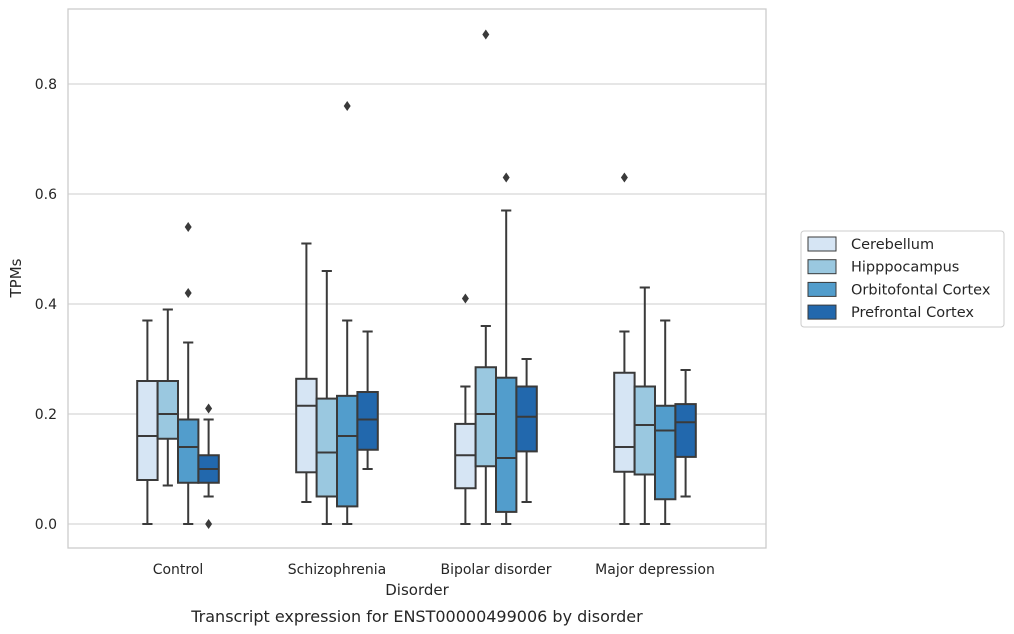 The width and height of the screenshot is (1014, 634). What do you see at coordinates (16, 278) in the screenshot?
I see `y-axis-label: TPMs` at bounding box center [16, 278].